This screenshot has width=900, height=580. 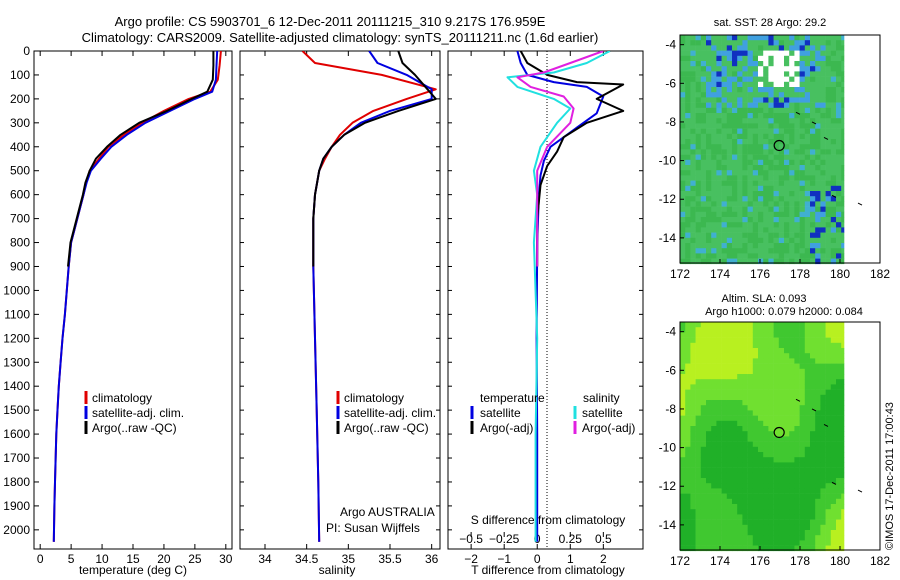 What do you see at coordinates (504, 559) in the screenshot?
I see `x-tick-label: −1` at bounding box center [504, 559].